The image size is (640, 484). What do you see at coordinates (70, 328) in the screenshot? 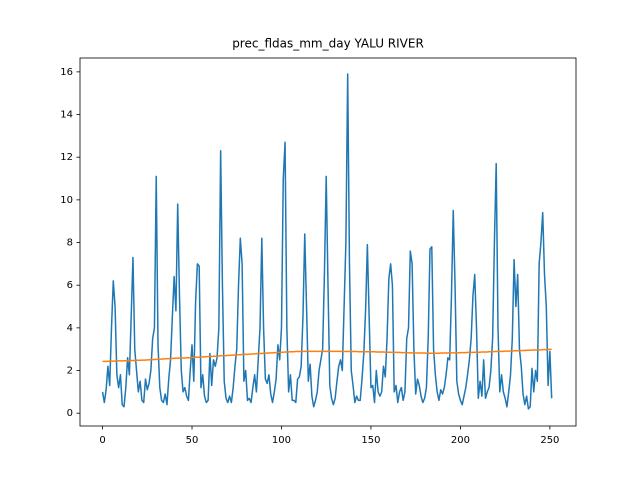
I see `y-tick-label: 4` at bounding box center [70, 328].